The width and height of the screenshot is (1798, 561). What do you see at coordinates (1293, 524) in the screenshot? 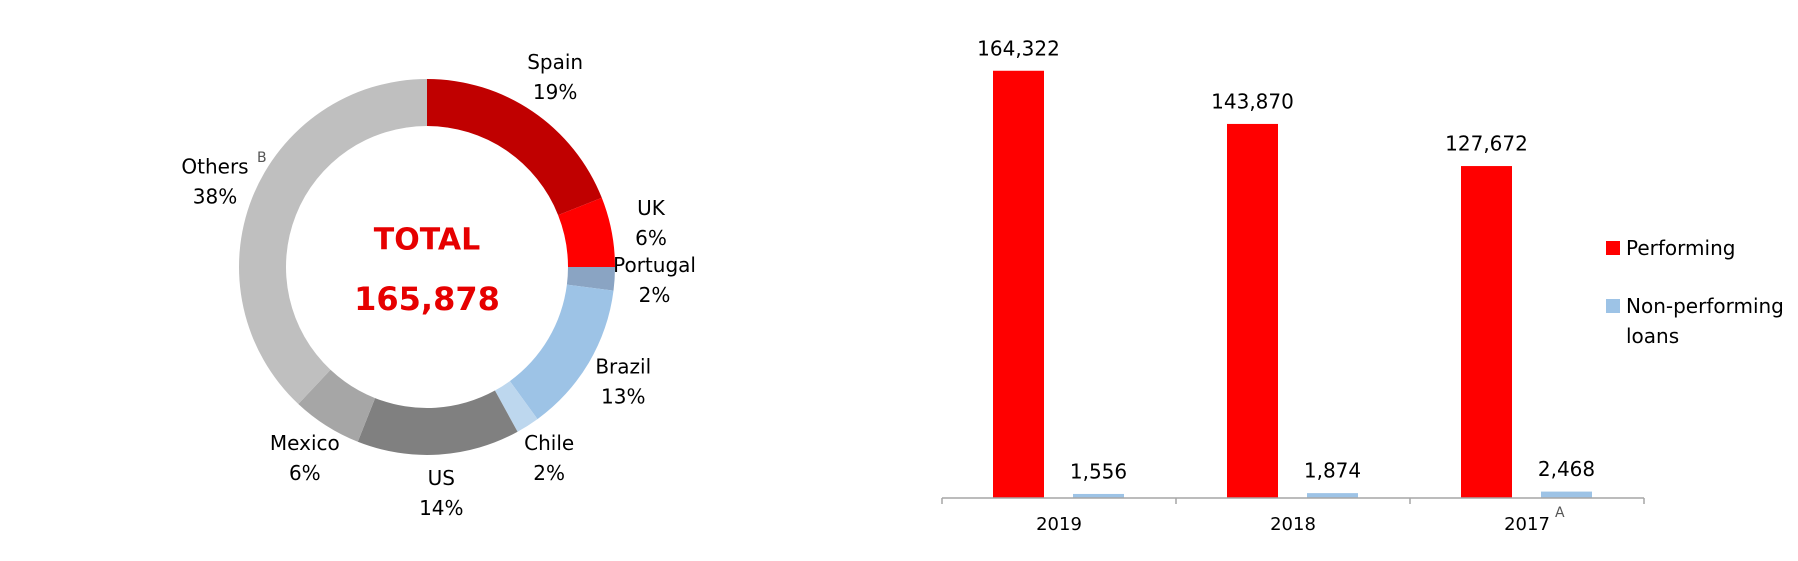
I see `x-tick-label: 2018` at bounding box center [1293, 524].